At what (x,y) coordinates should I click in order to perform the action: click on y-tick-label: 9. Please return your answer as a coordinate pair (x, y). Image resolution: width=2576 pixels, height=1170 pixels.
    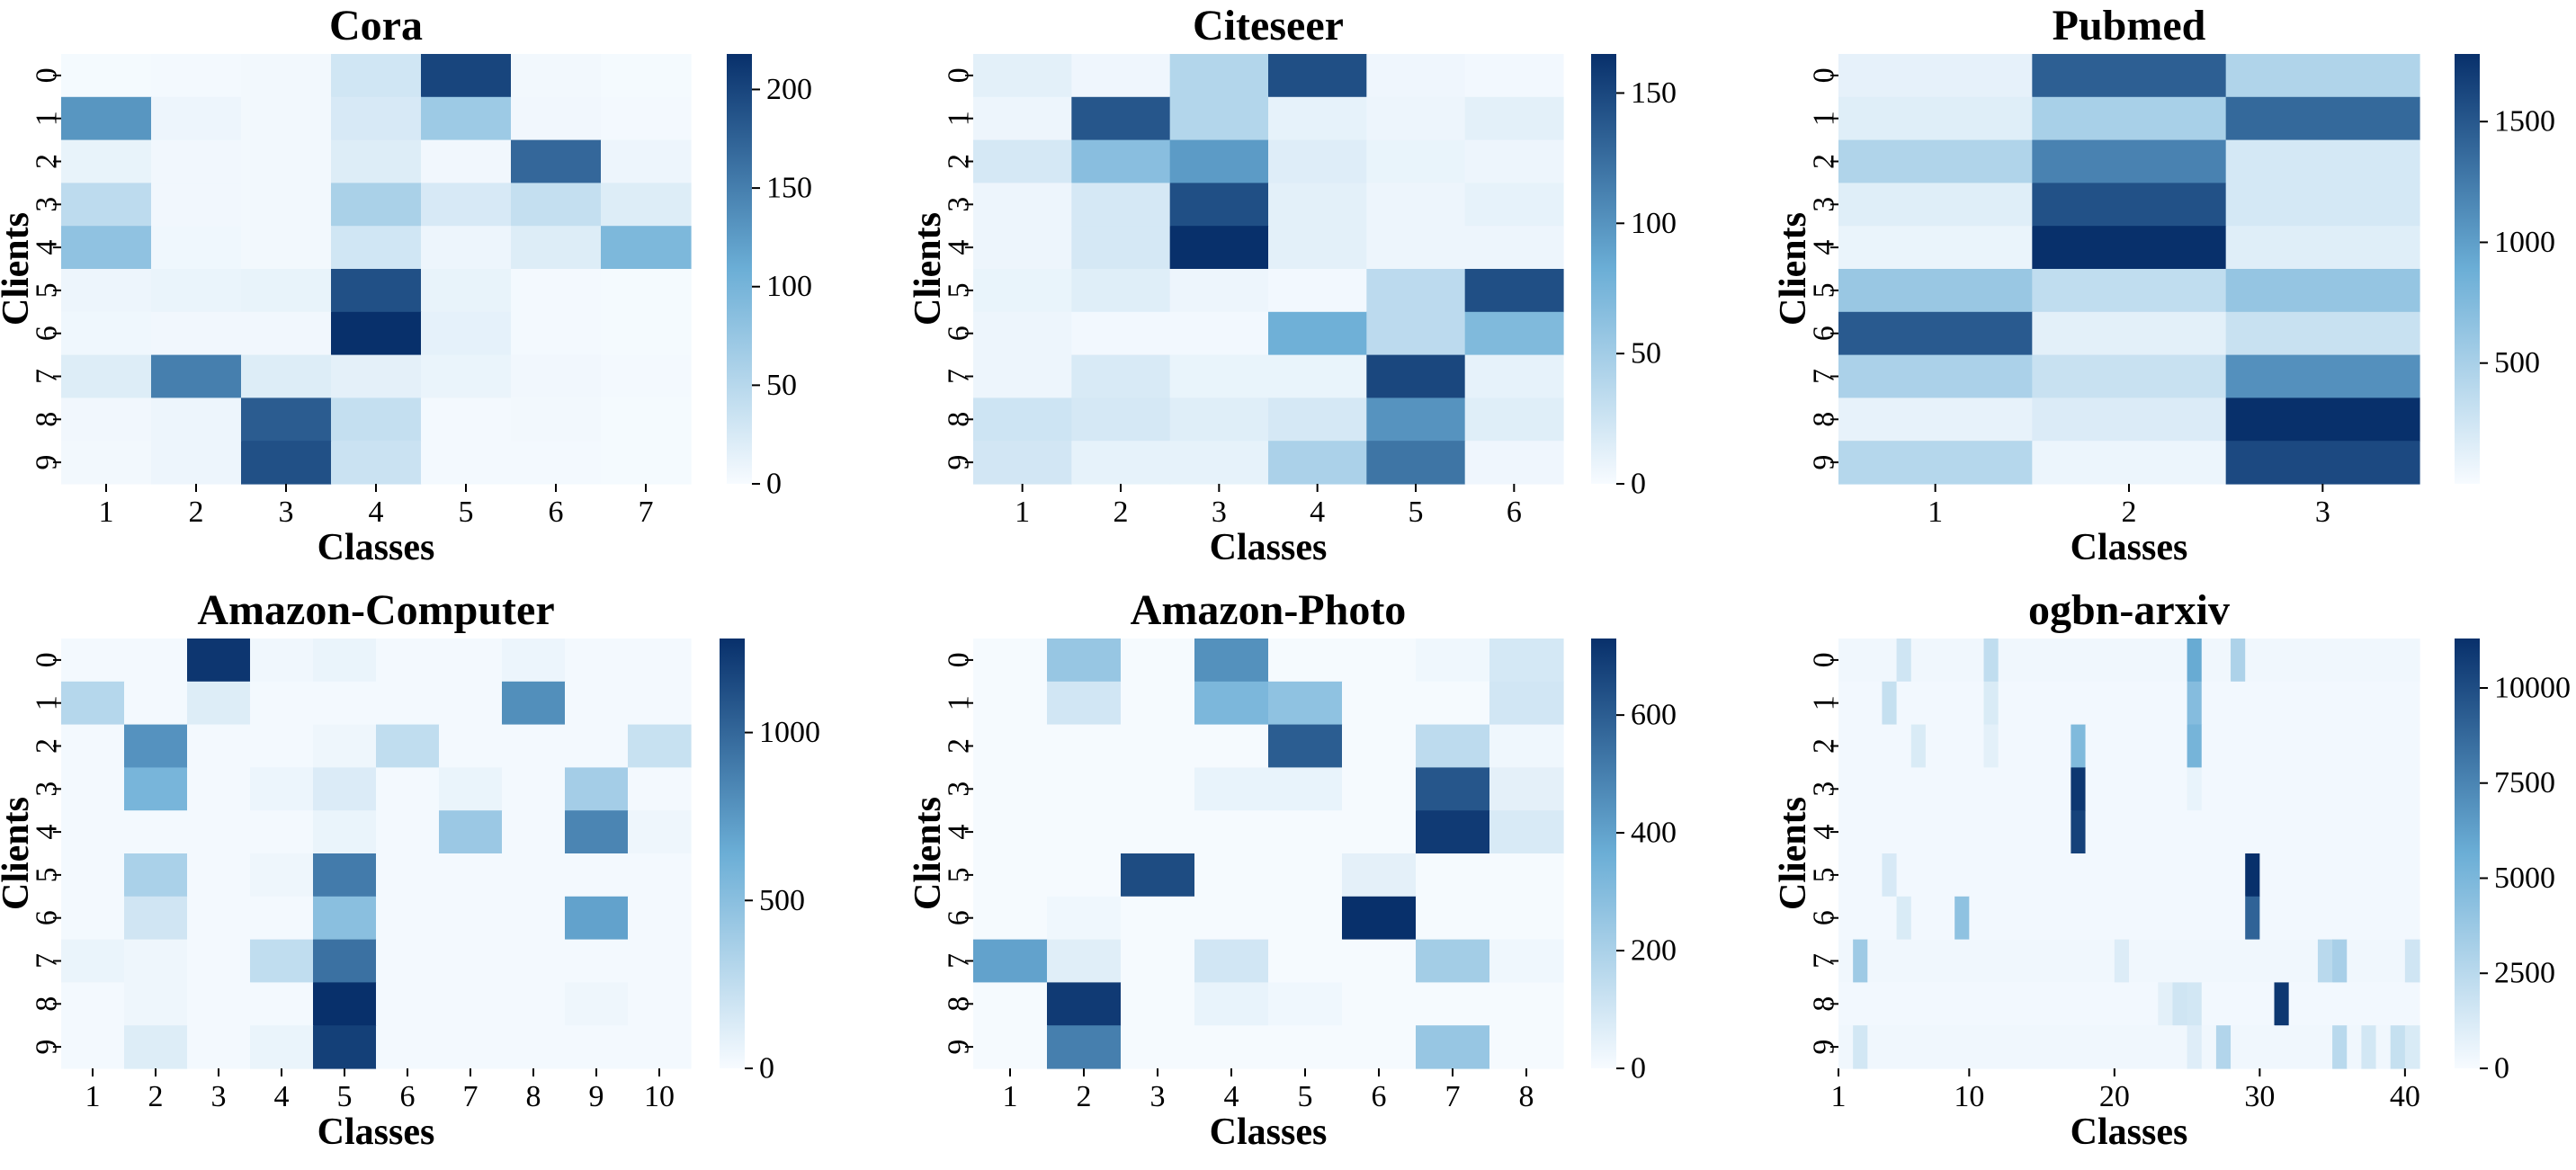
    Looking at the image, I should click on (47, 1047).